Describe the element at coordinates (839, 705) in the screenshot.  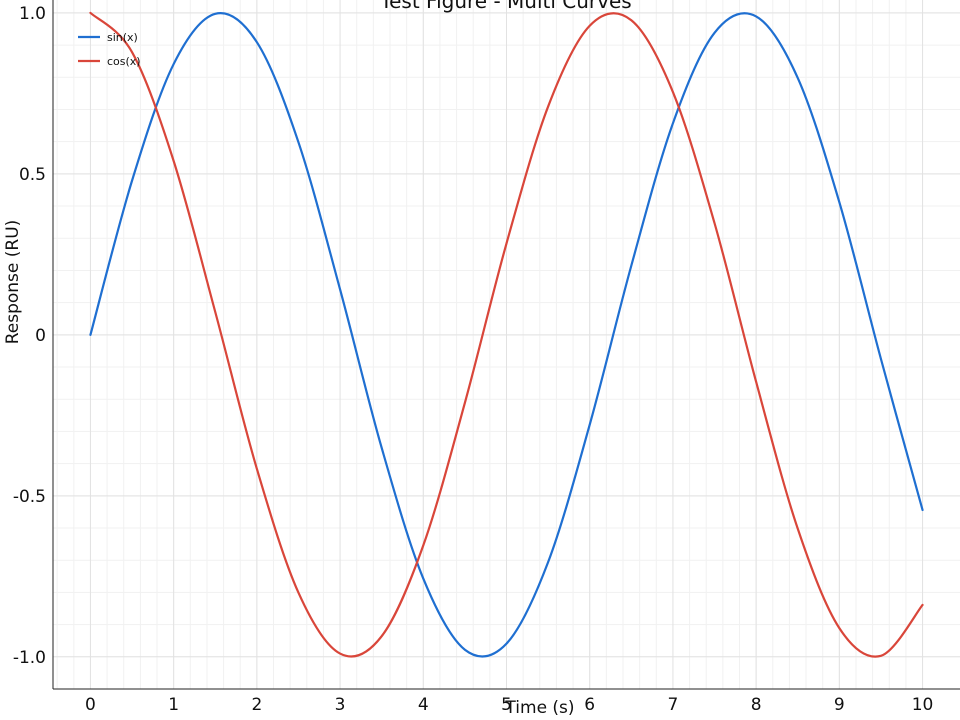
I see `x-tick-label: 9` at that location.